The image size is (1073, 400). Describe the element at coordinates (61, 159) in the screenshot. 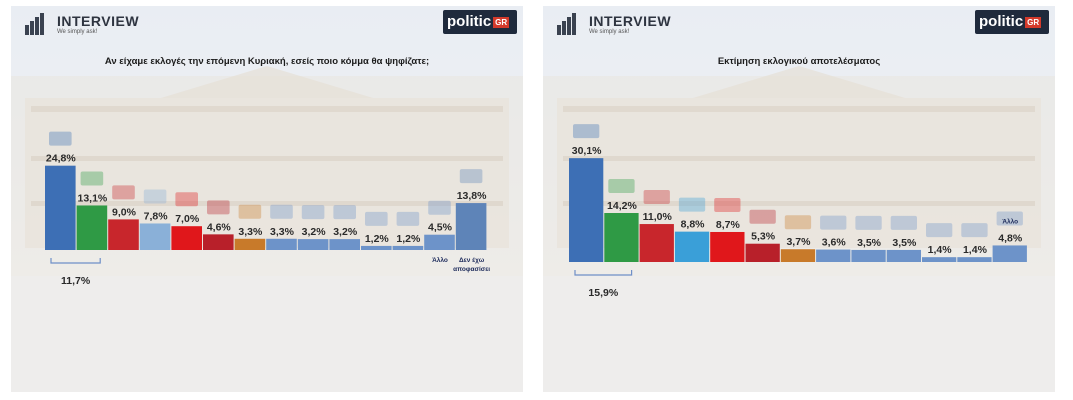

I see `value-label: 24,8%` at that location.